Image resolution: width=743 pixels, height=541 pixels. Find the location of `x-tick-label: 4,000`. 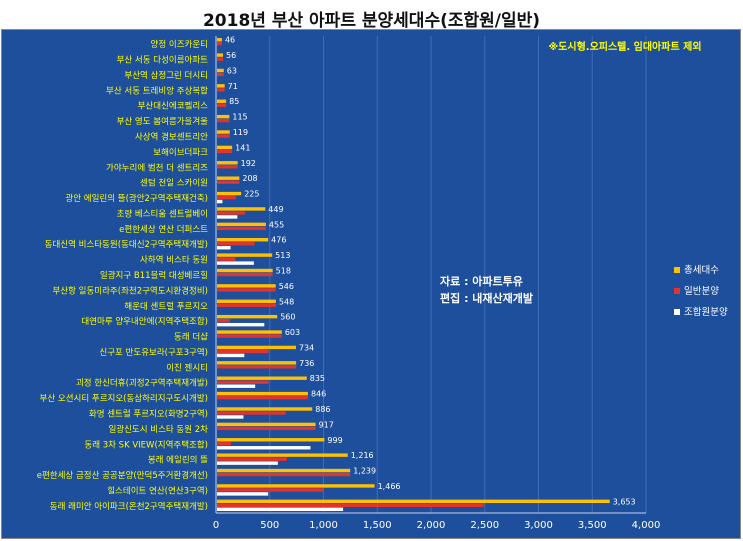

x-tick-label: 4,000 is located at coordinates (646, 525).